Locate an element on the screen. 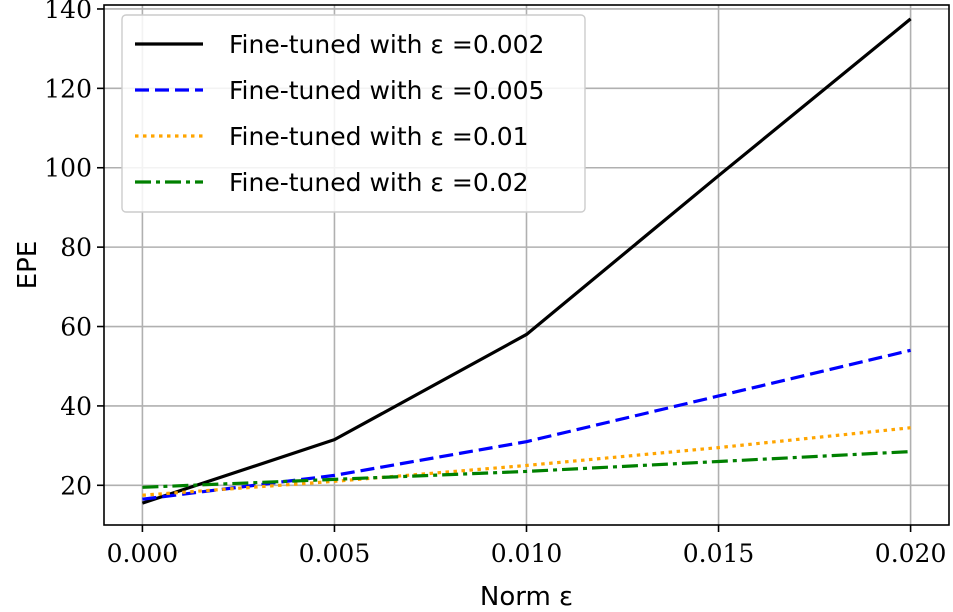 The height and width of the screenshot is (612, 953). y-tick-label: 100 is located at coordinates (68, 168).